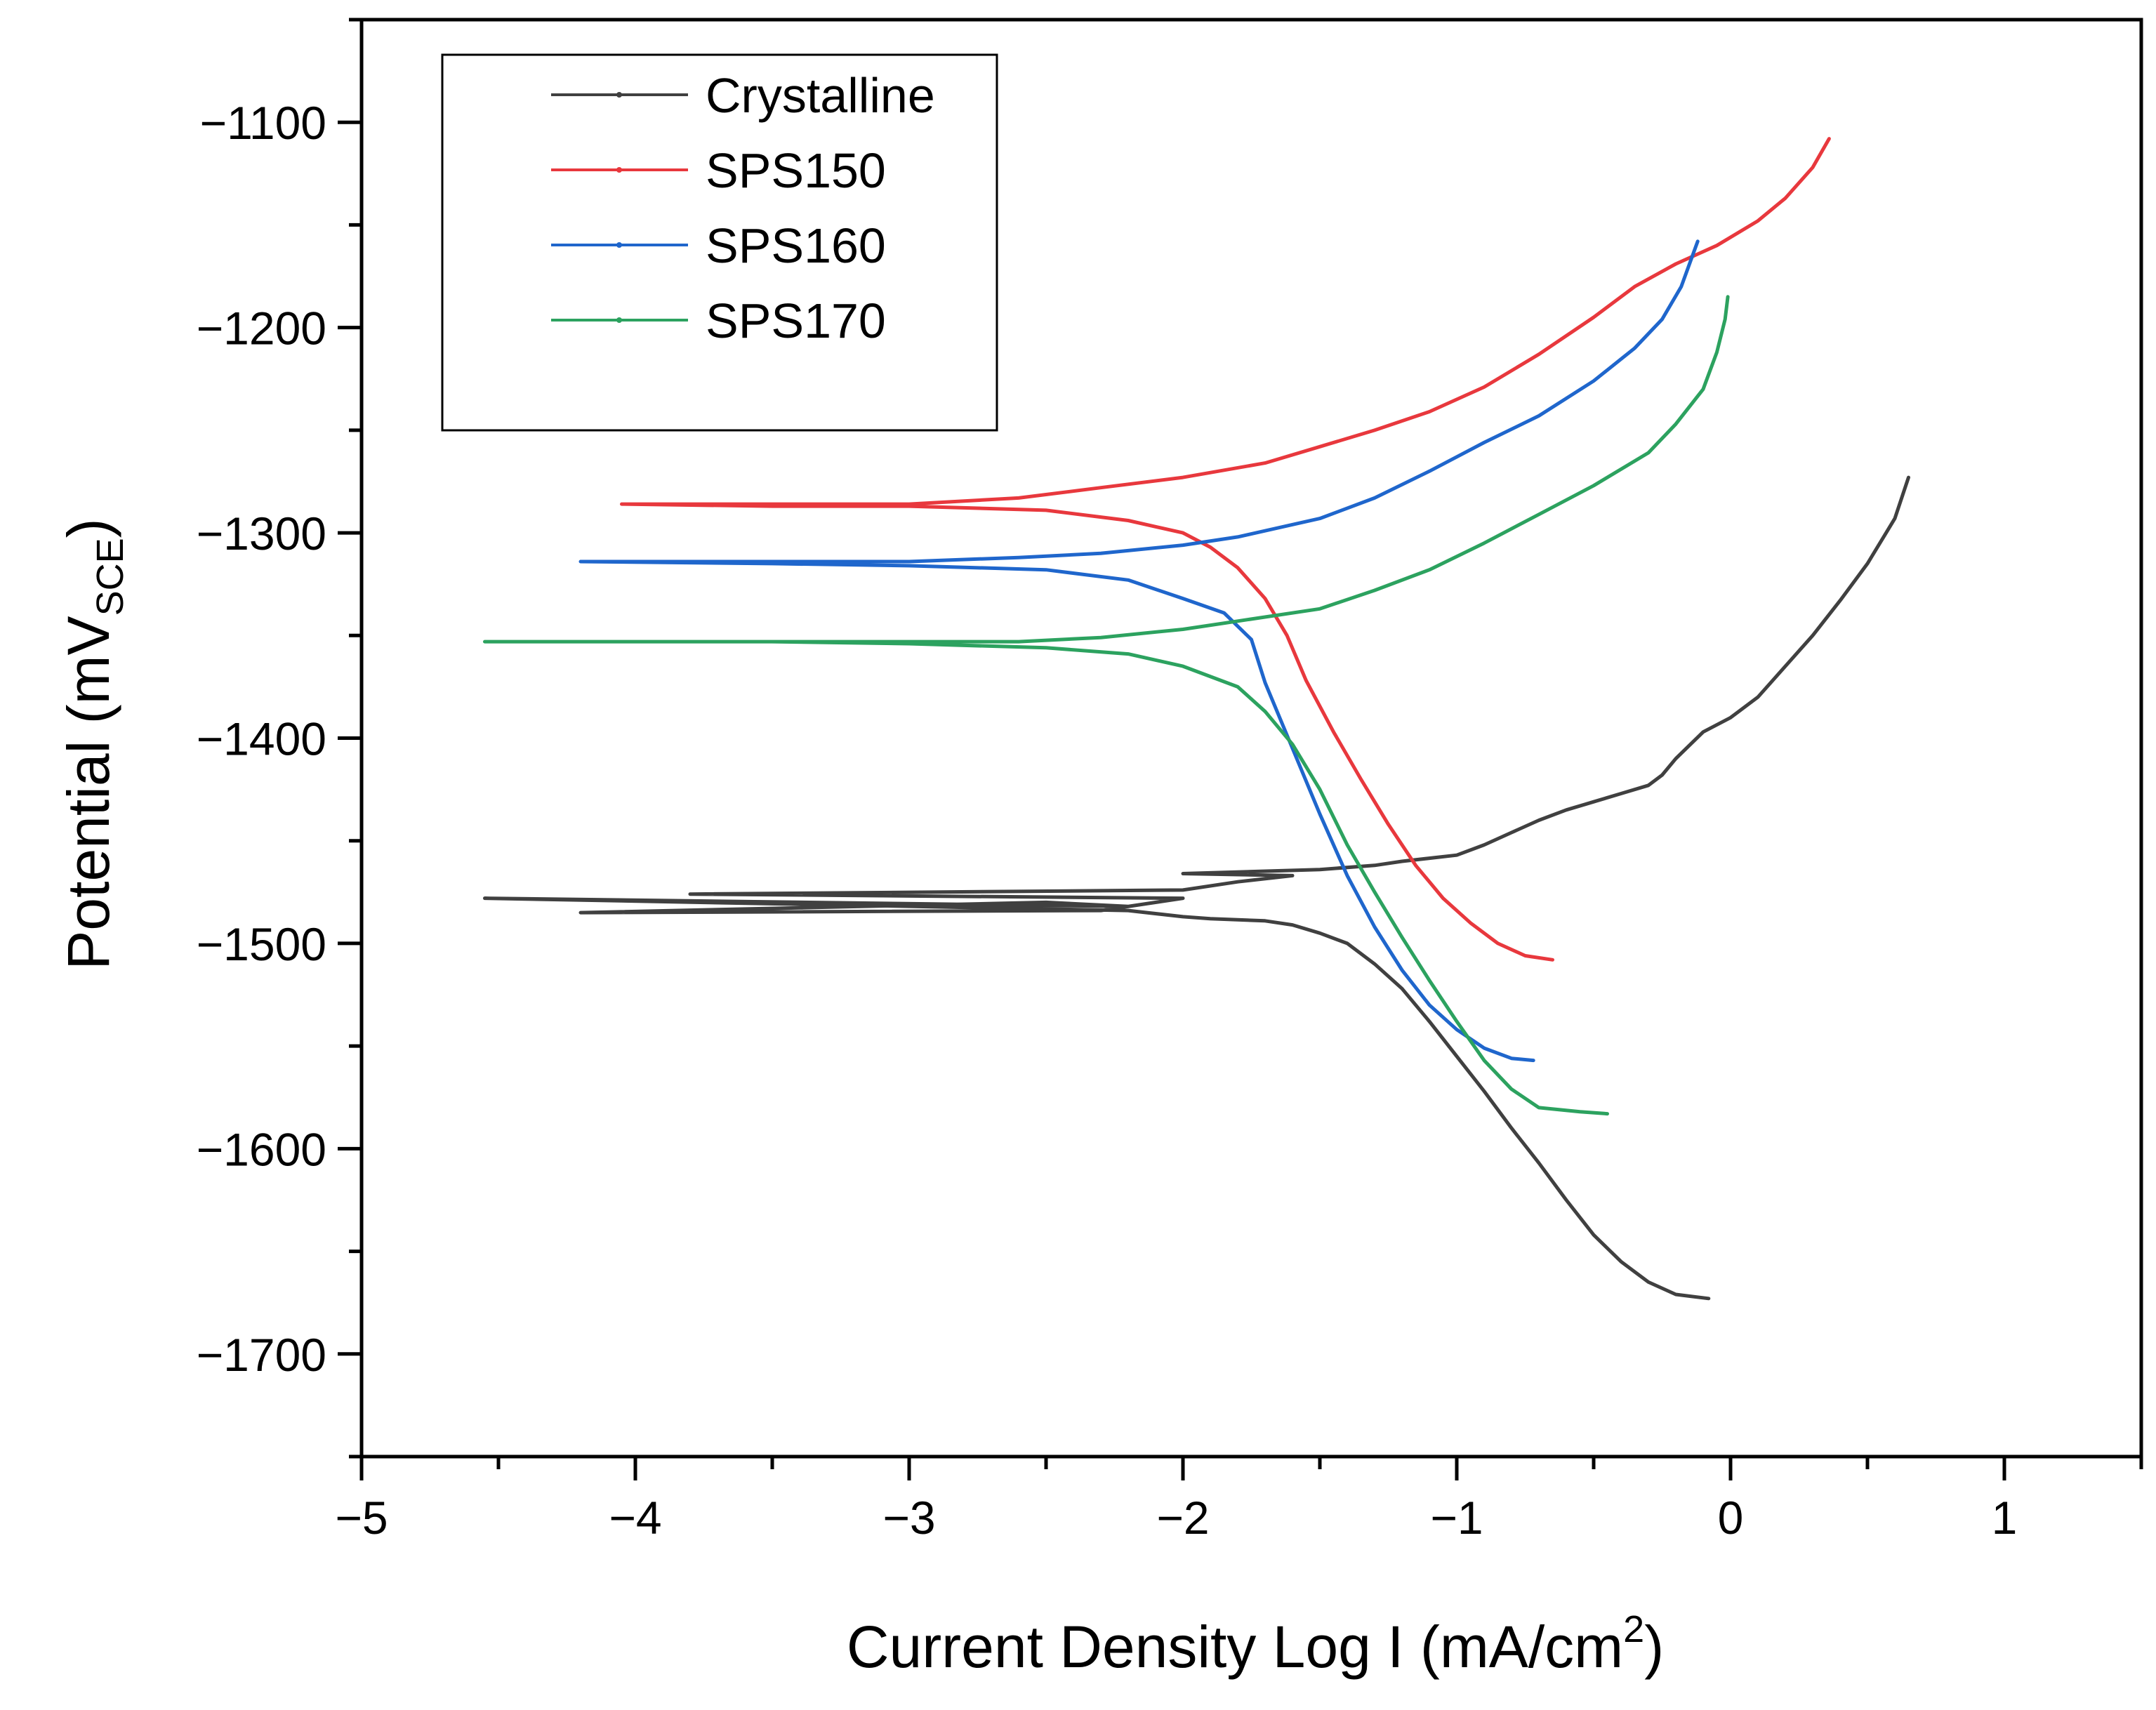  I want to click on y-axis-title: Potential (mVSCE), so click(93, 743).